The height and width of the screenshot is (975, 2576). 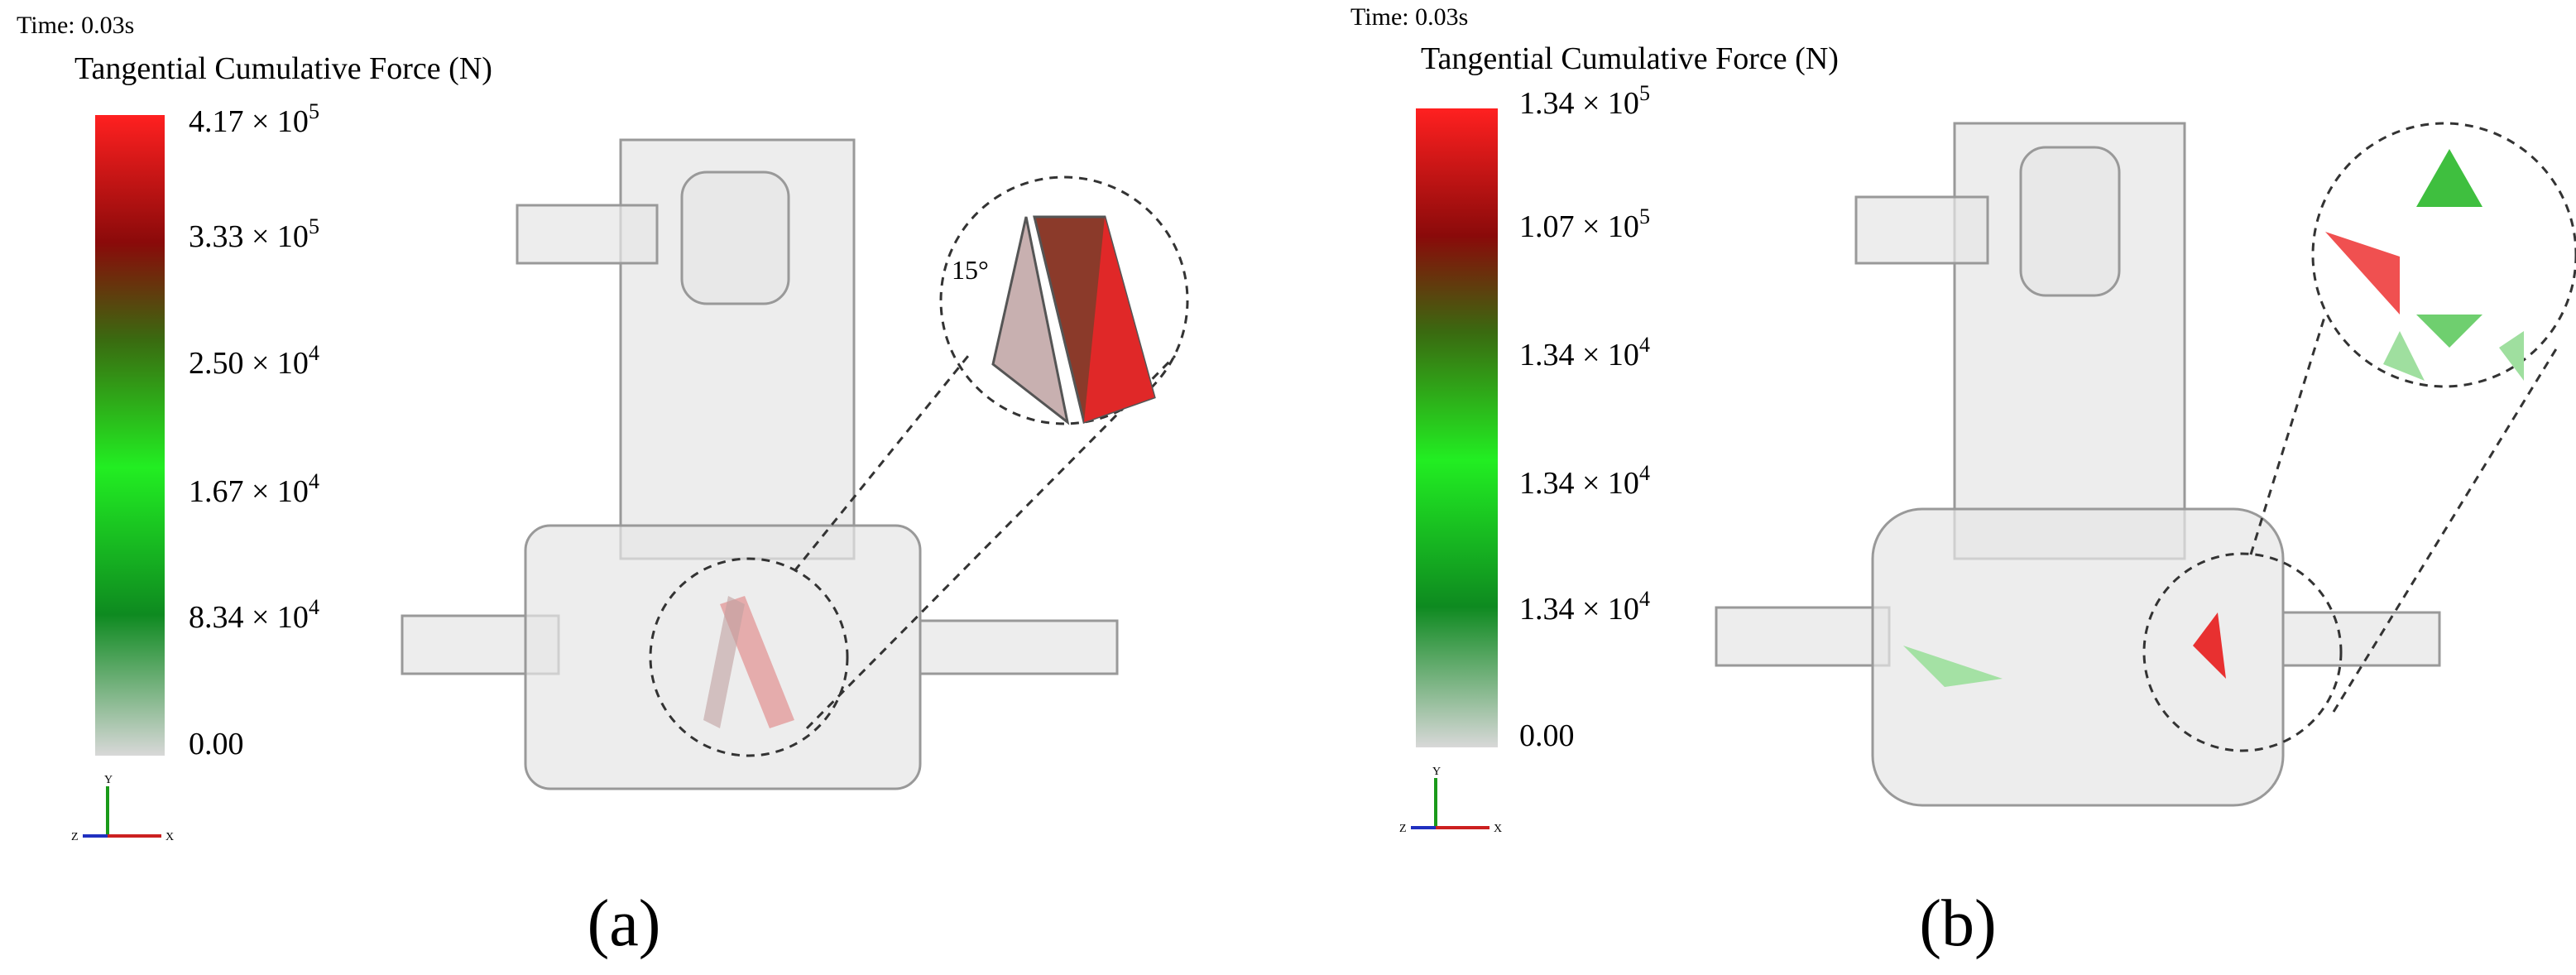 I want to click on tick-base: 1.07 × 10, so click(x=1579, y=226).